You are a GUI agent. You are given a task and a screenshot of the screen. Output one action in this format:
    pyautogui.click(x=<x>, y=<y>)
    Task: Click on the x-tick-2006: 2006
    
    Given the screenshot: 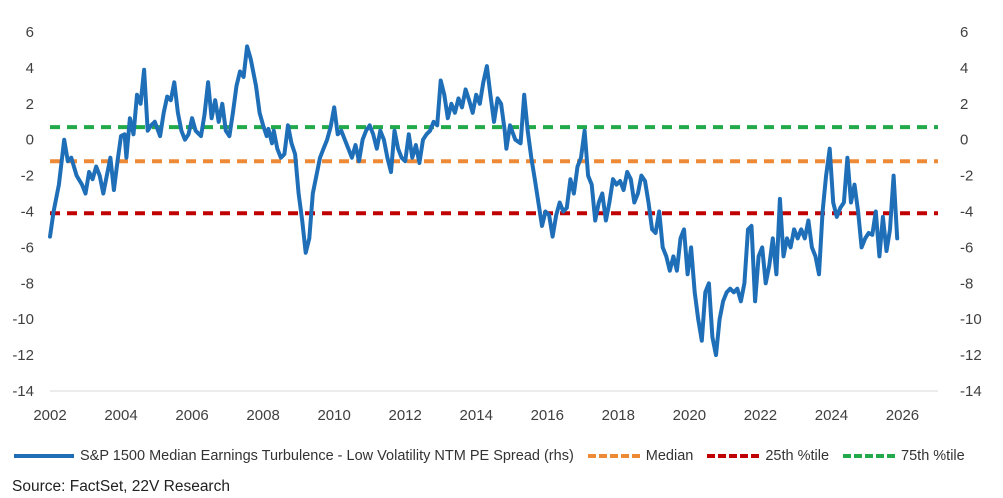 What is the action you would take?
    pyautogui.click(x=191, y=415)
    